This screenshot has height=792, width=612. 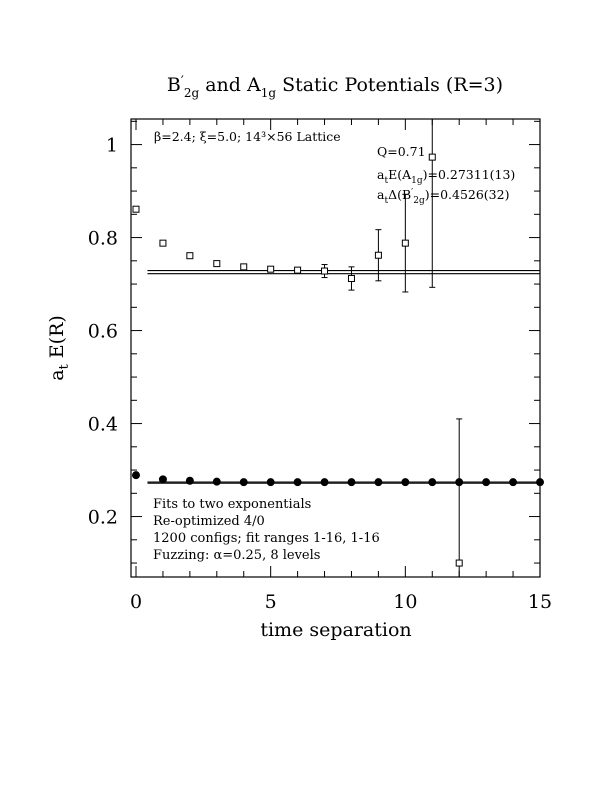 I want to click on chart-title-rest: Static Potentials (R=3), so click(x=389, y=85).